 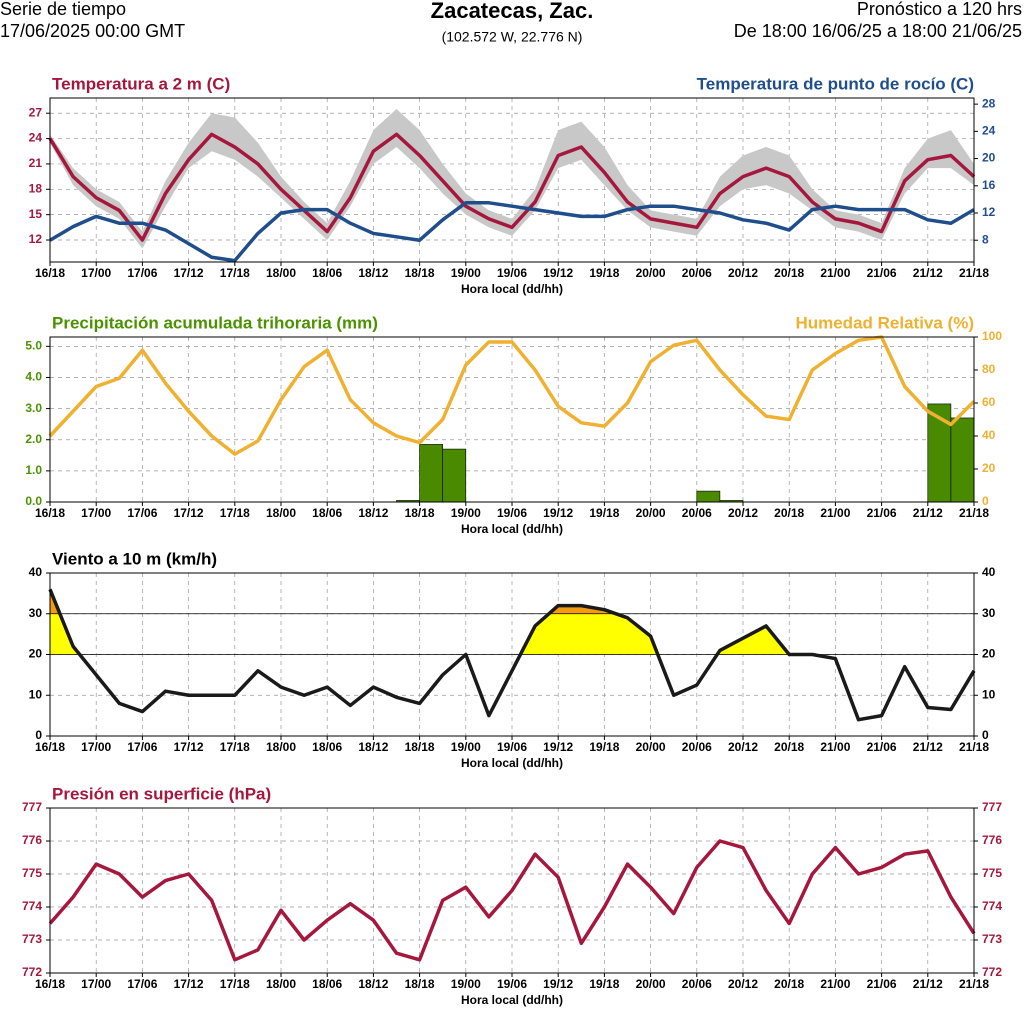 I want to click on y-tick-label: 5.0, so click(x=33, y=346).